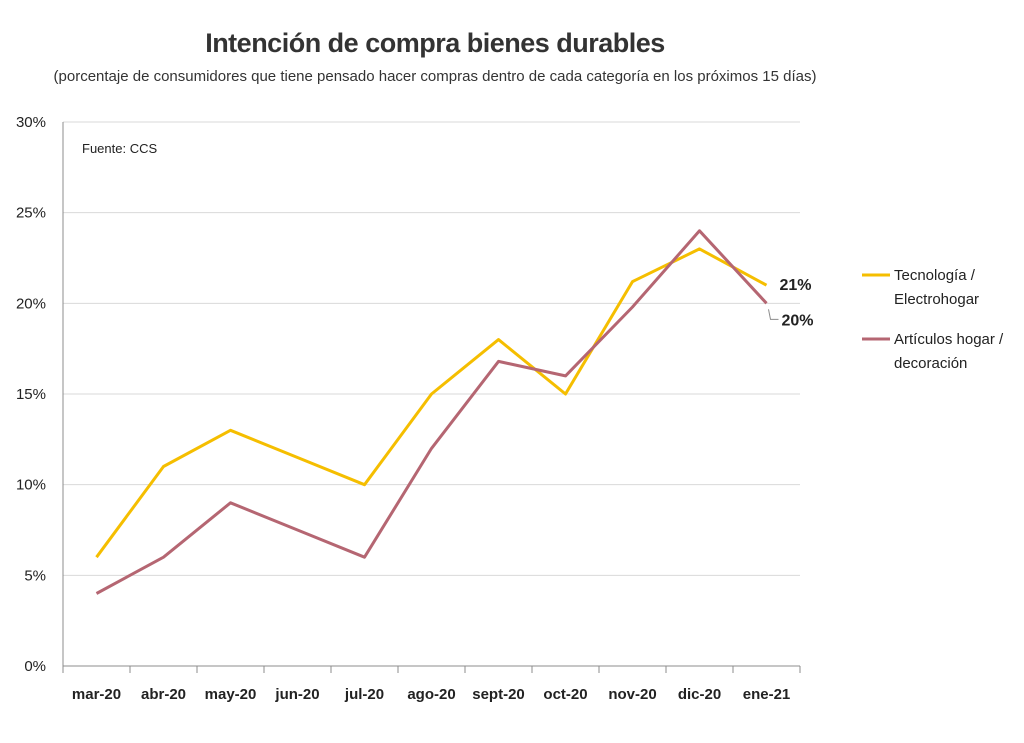 The image size is (1024, 743). Describe the element at coordinates (767, 694) in the screenshot. I see `x-tick-label: ene-21` at that location.